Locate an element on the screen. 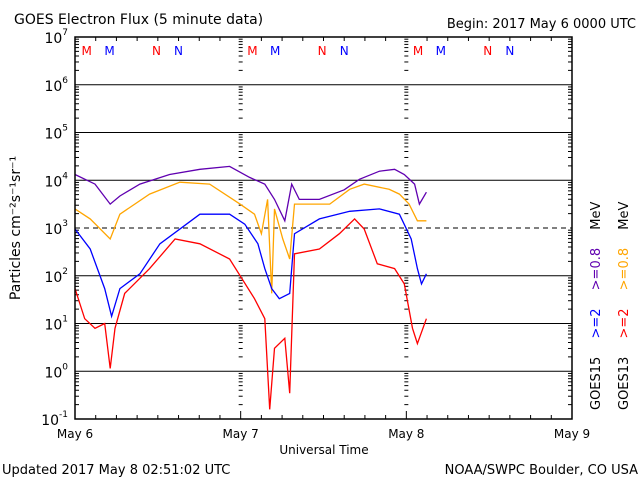 The height and width of the screenshot is (480, 640). series-goes15-0-8-mev is located at coordinates (250, 194).